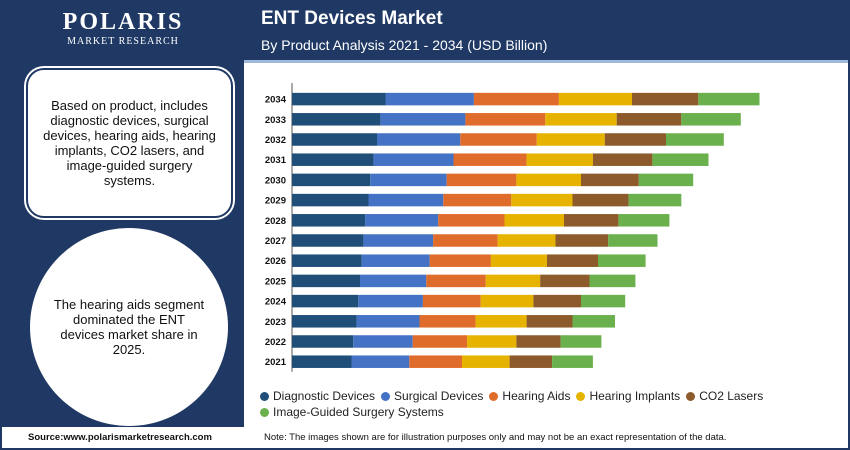 This screenshot has height=450, width=850. What do you see at coordinates (612, 281) in the screenshot?
I see `bar-image-guided-surgery-systems-2025` at bounding box center [612, 281].